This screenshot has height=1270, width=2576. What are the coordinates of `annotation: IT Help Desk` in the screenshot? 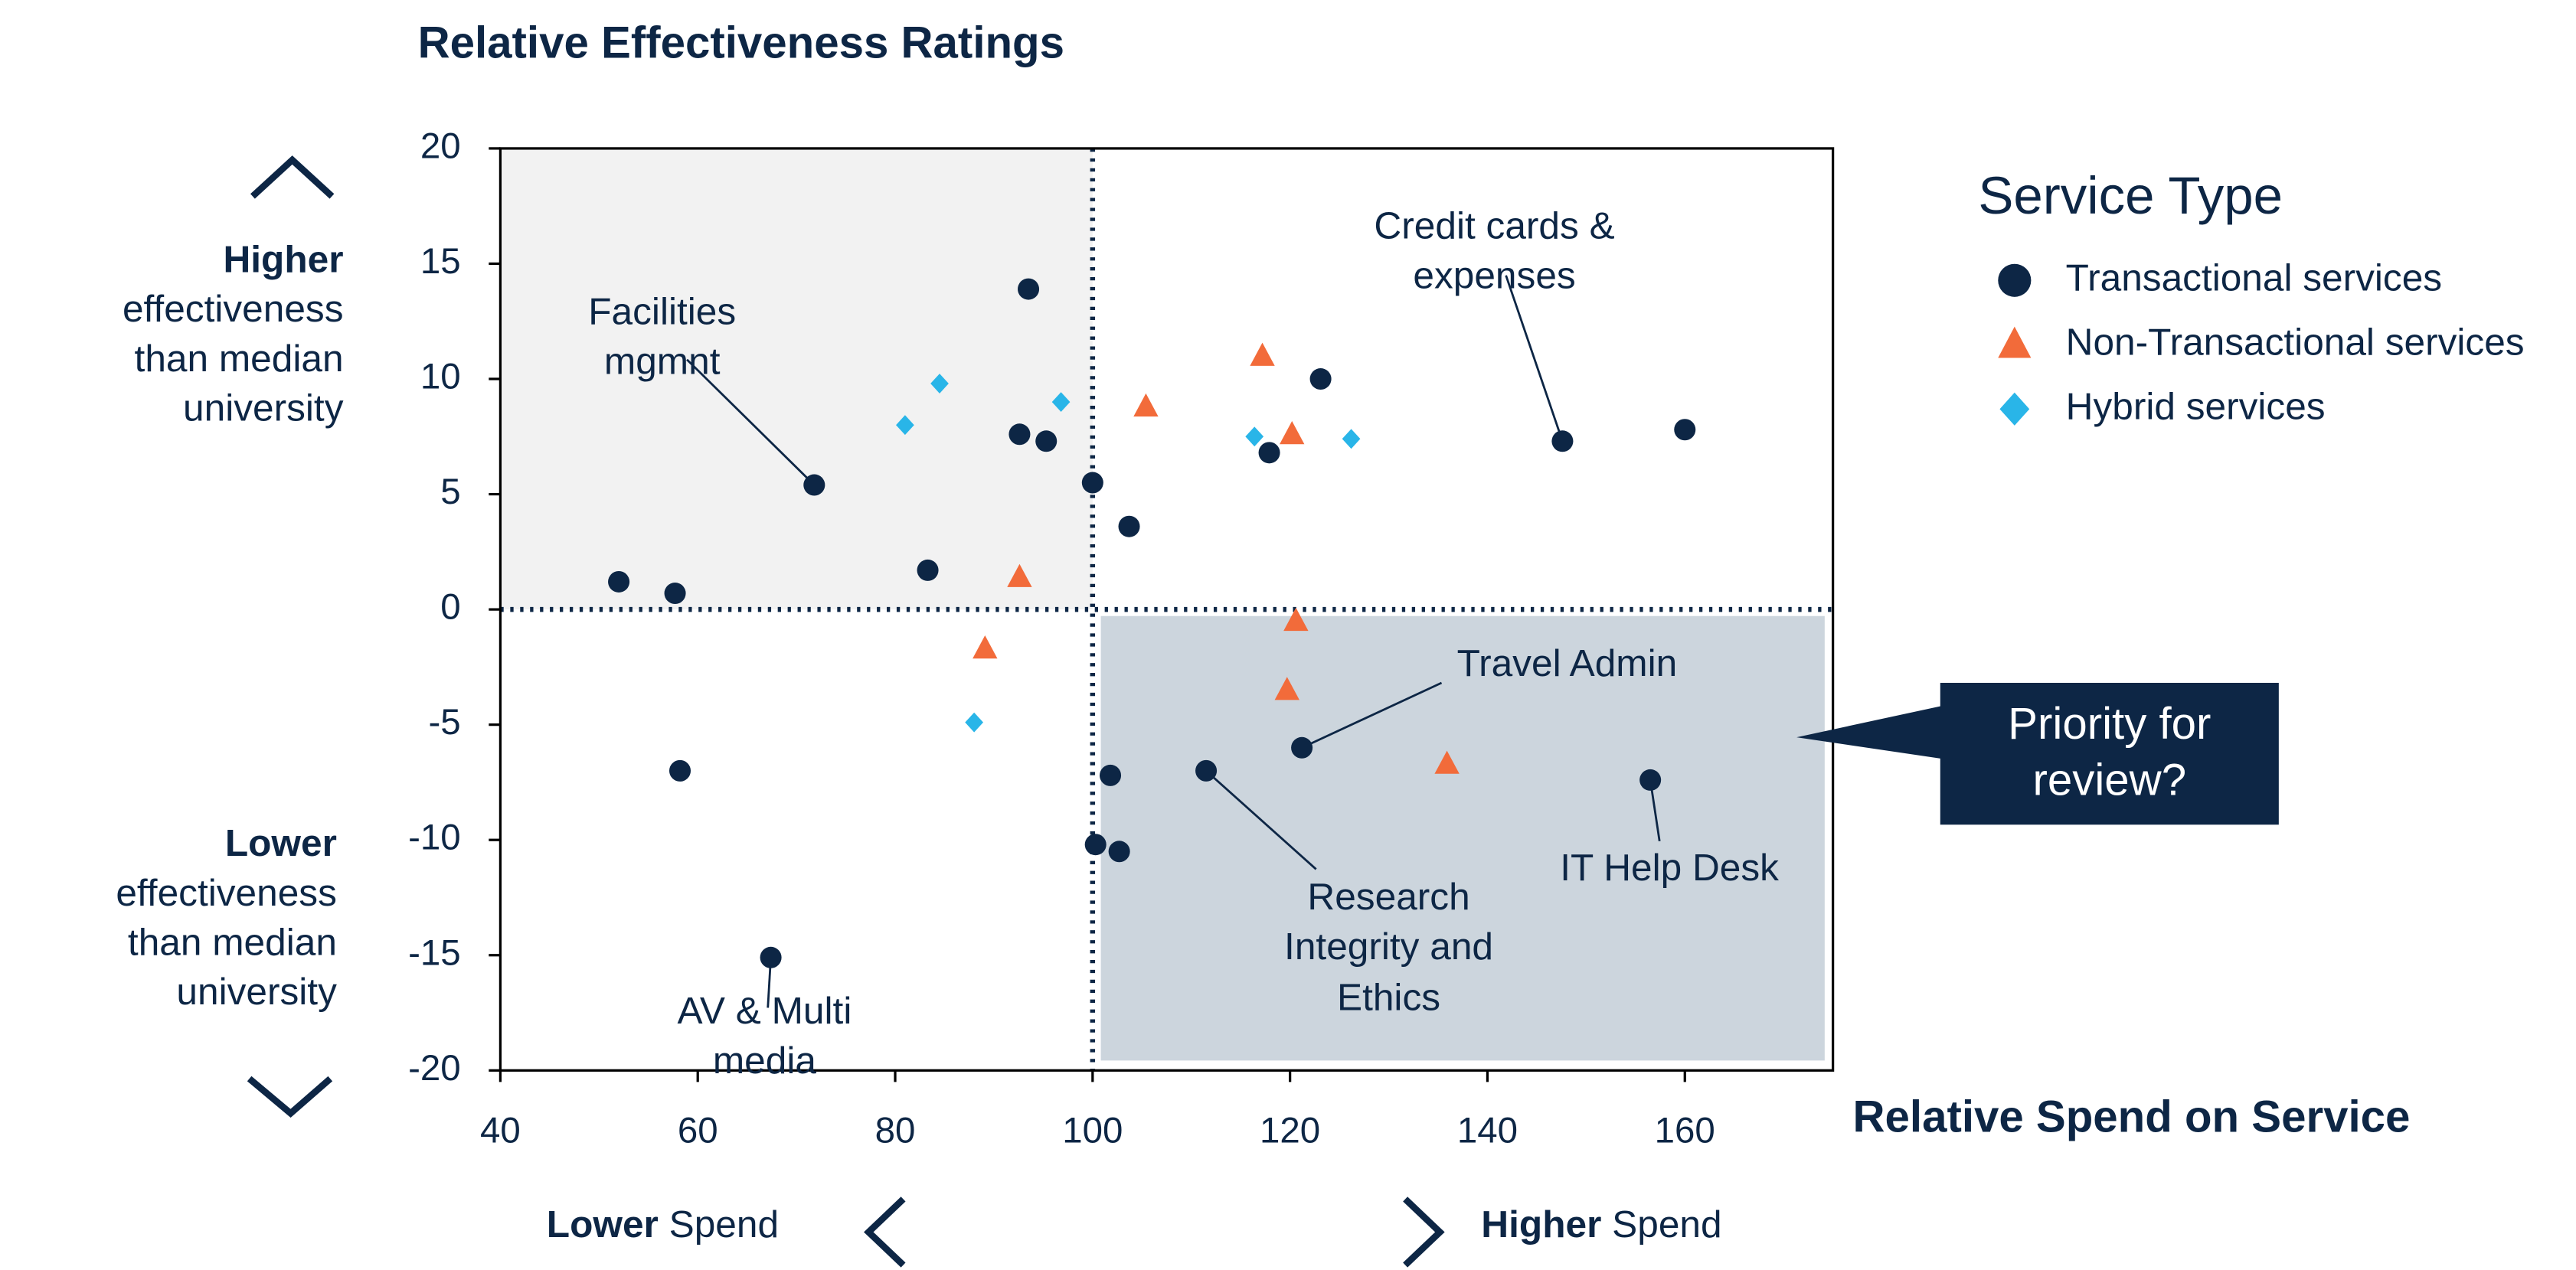 It's located at (1669, 867).